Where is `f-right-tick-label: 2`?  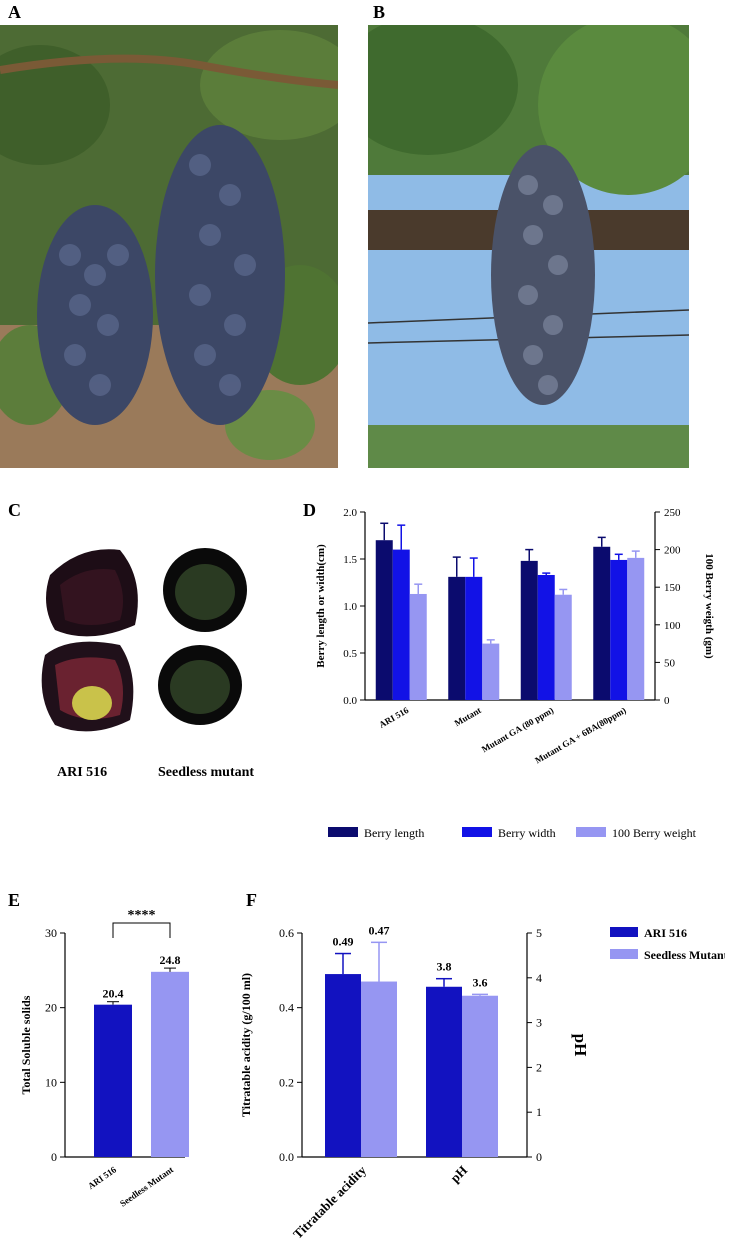
f-right-tick-label: 2 is located at coordinates (539, 1067).